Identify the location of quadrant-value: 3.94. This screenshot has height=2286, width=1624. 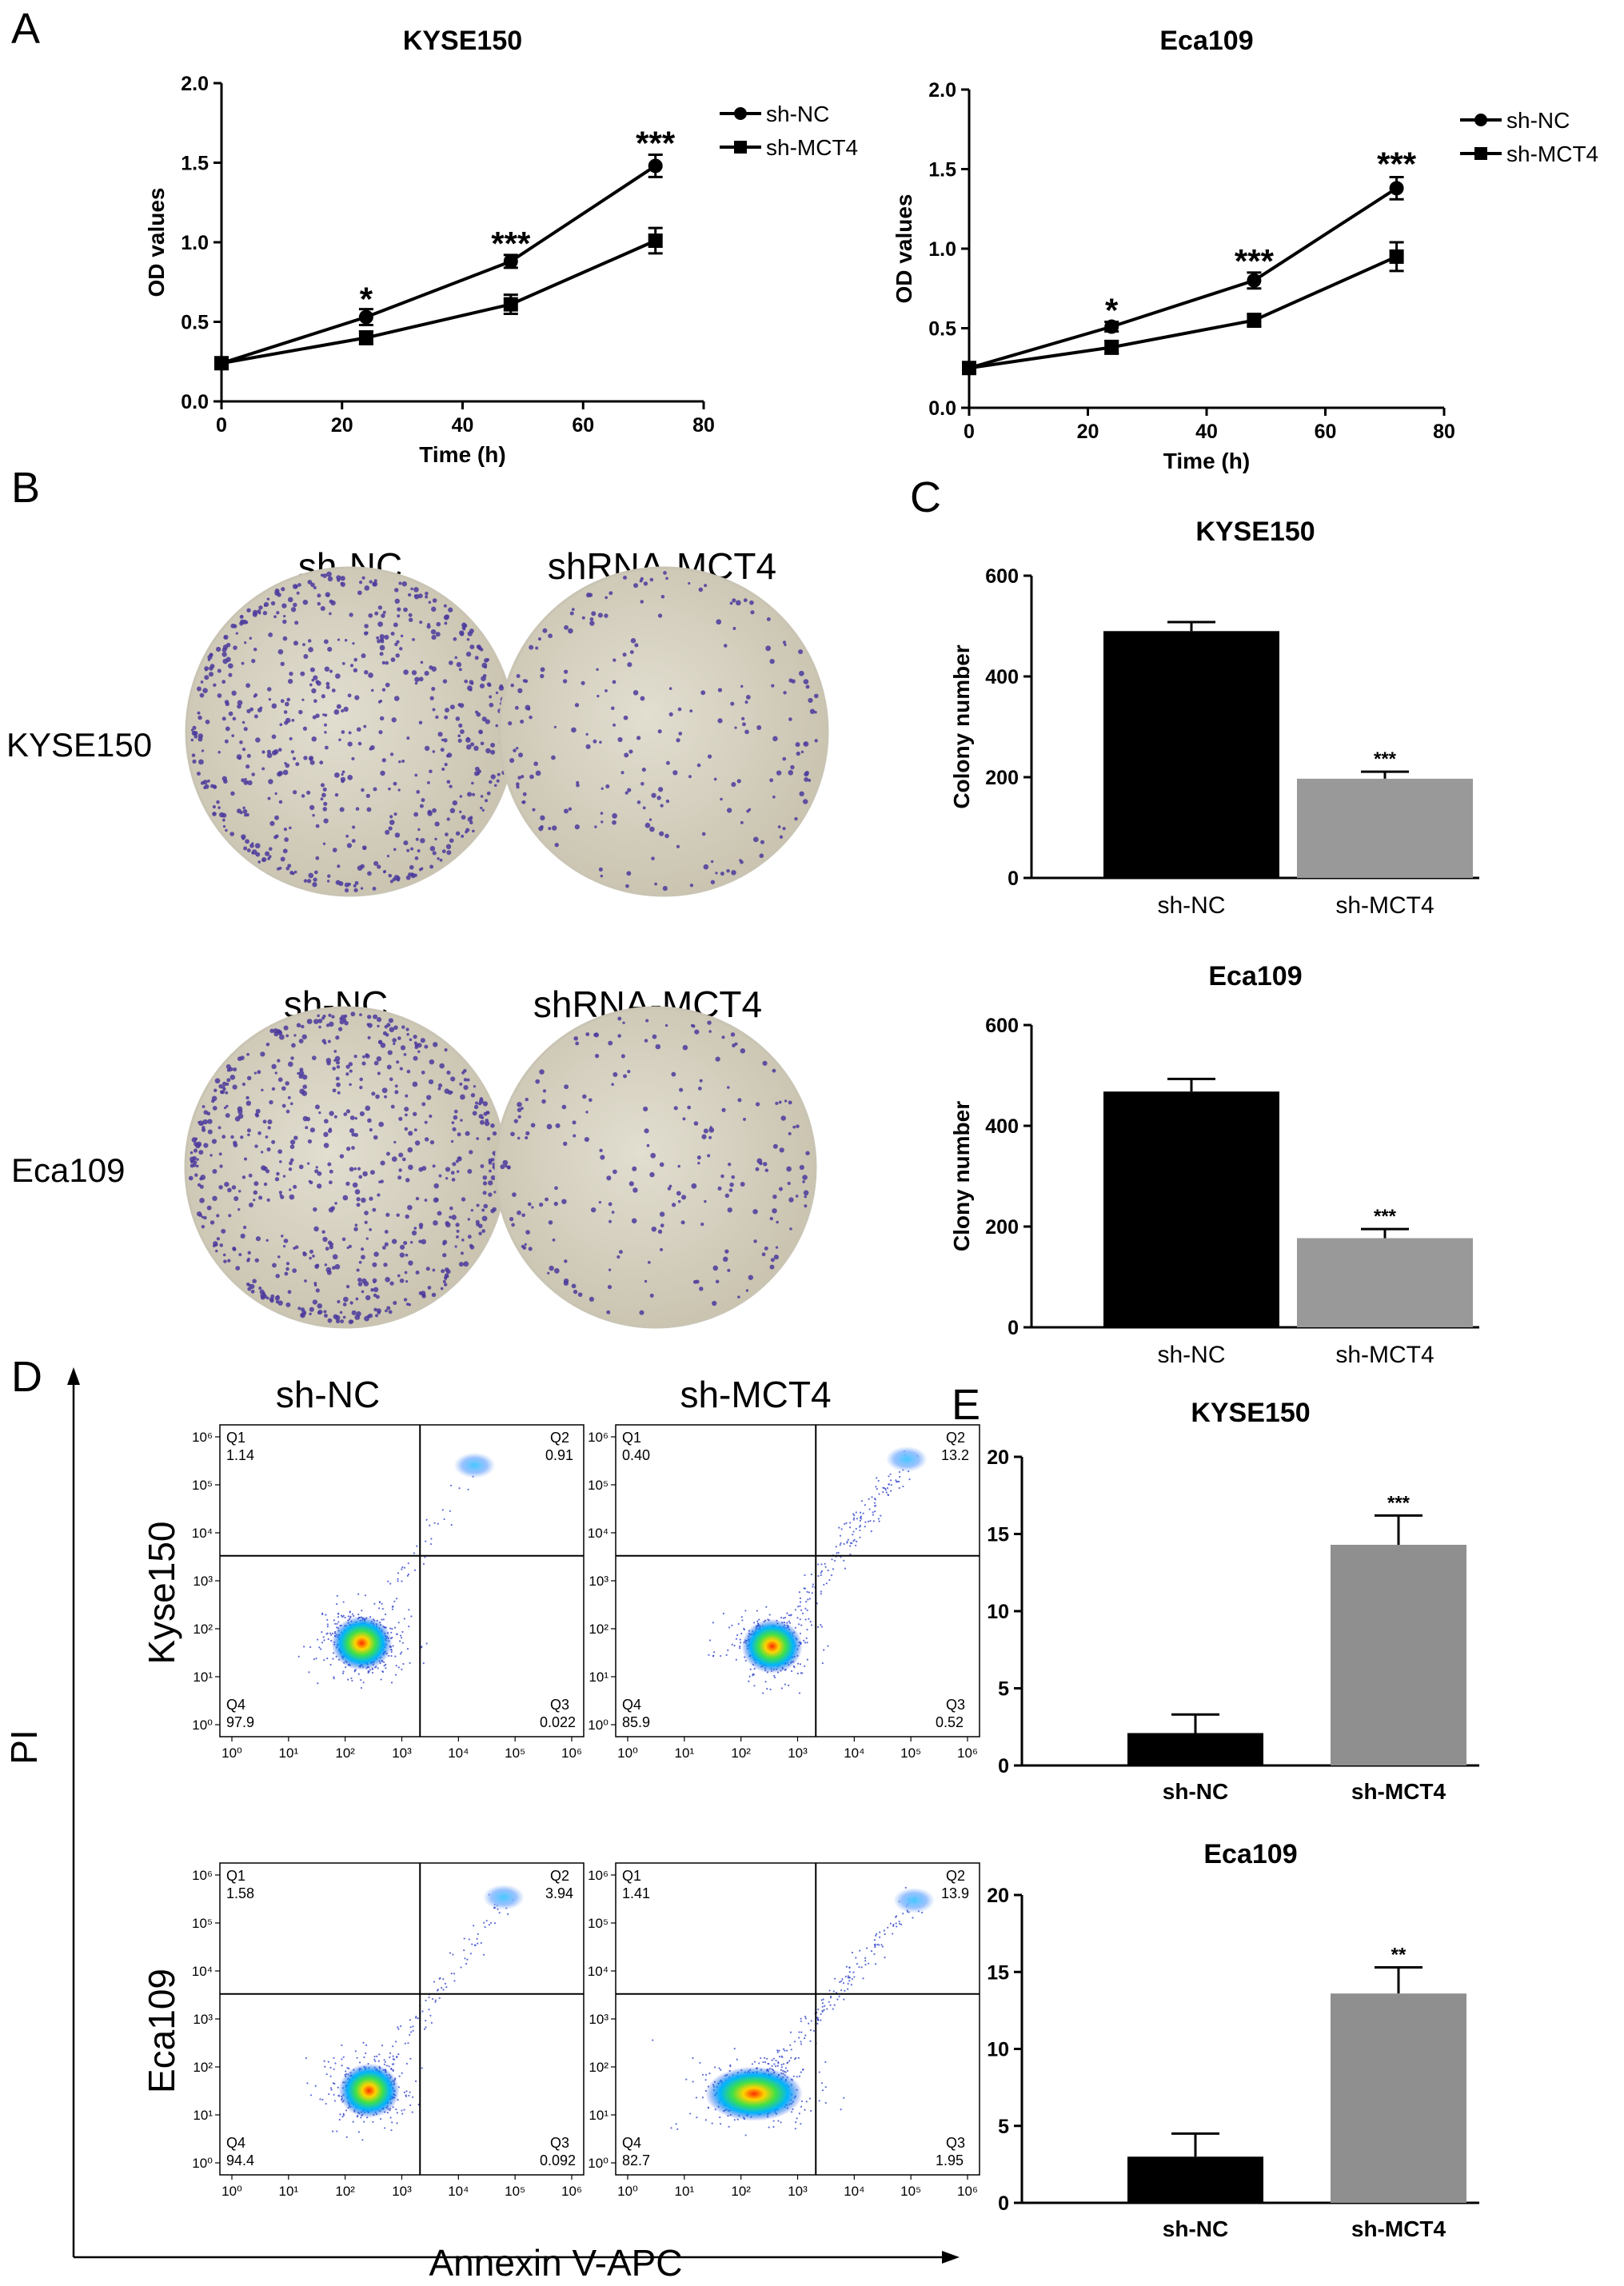
(559, 1893).